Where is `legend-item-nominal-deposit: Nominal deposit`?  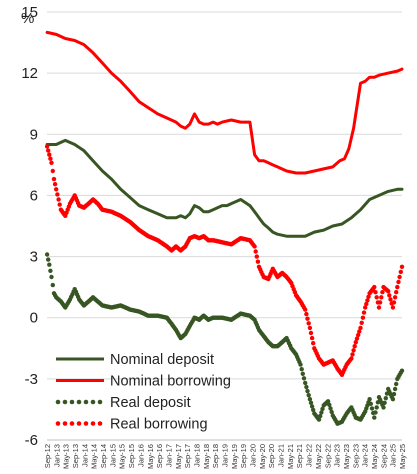
legend-item-nominal-deposit: Nominal deposit is located at coordinates (135, 360).